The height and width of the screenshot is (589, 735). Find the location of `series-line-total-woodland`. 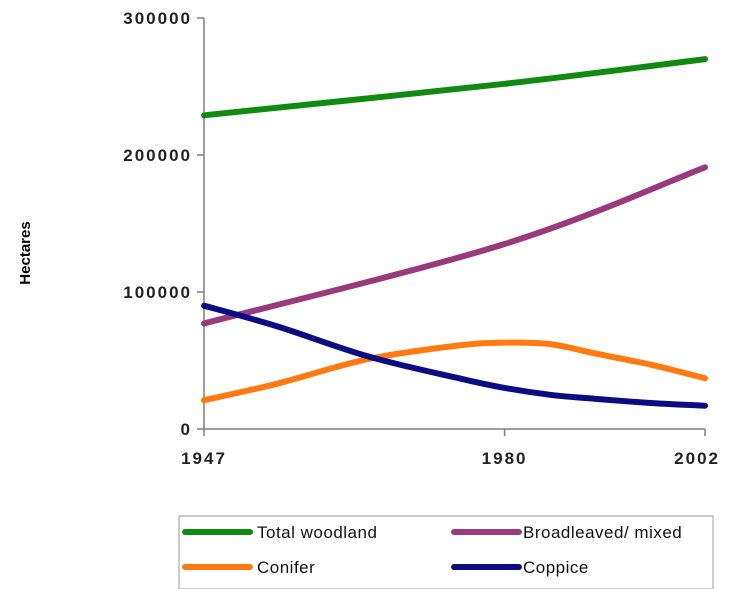

series-line-total-woodland is located at coordinates (454, 87).